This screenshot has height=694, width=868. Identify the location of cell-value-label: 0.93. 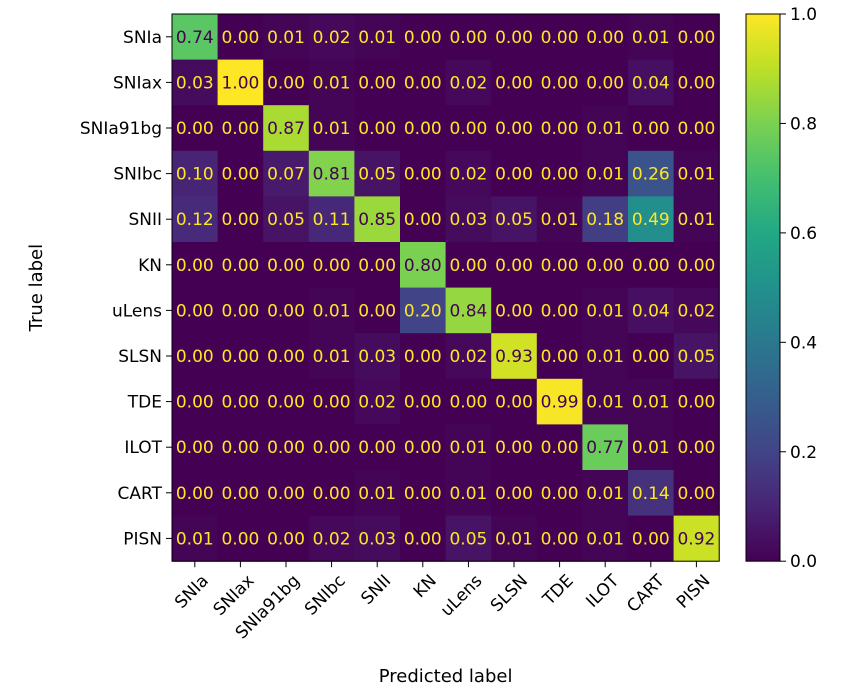
(514, 357).